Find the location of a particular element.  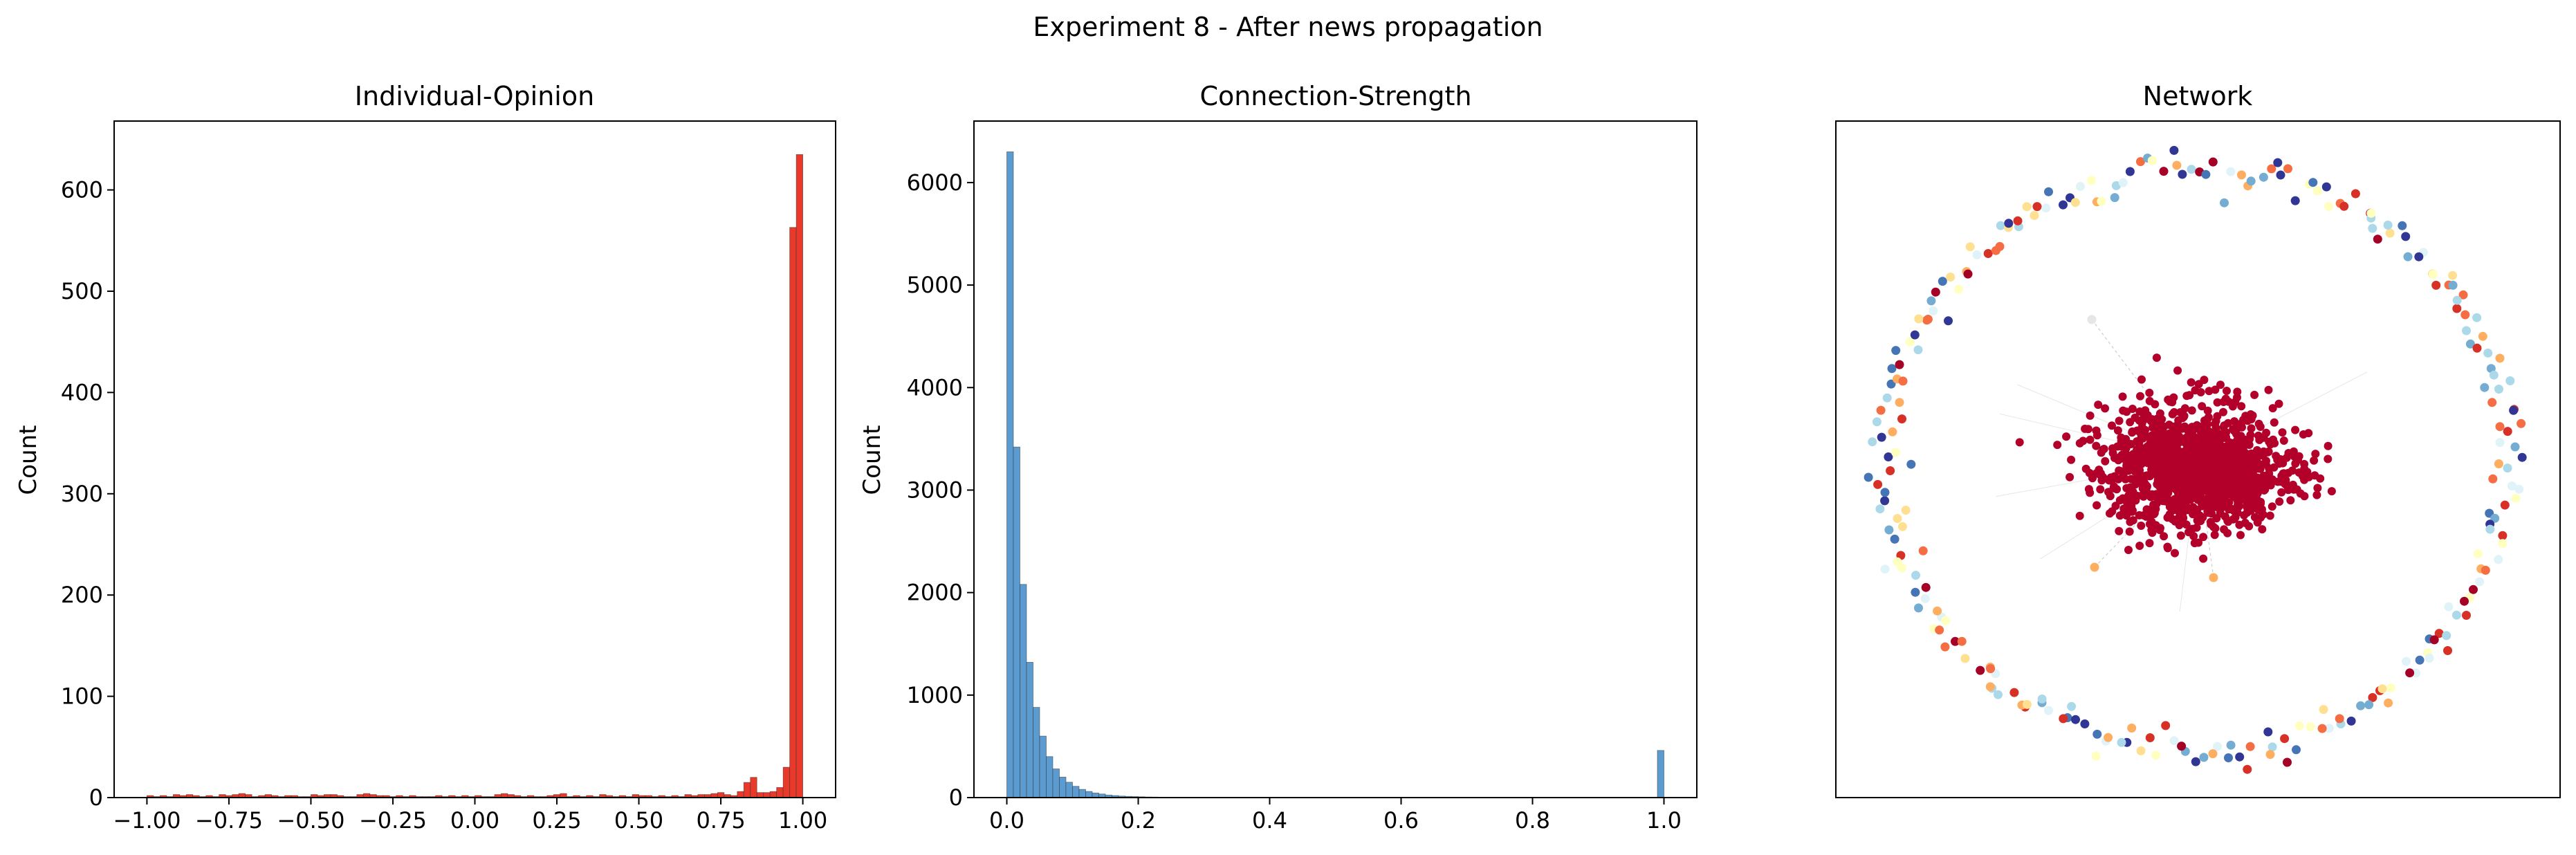

strength-y-tick-label: 0 is located at coordinates (956, 797).